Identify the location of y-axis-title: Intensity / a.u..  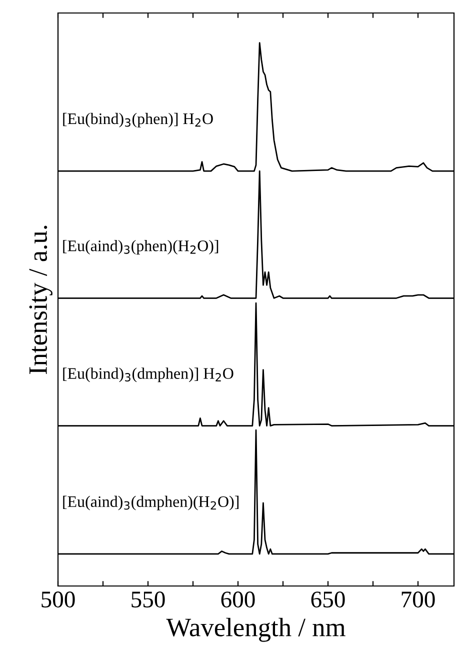
(40, 300).